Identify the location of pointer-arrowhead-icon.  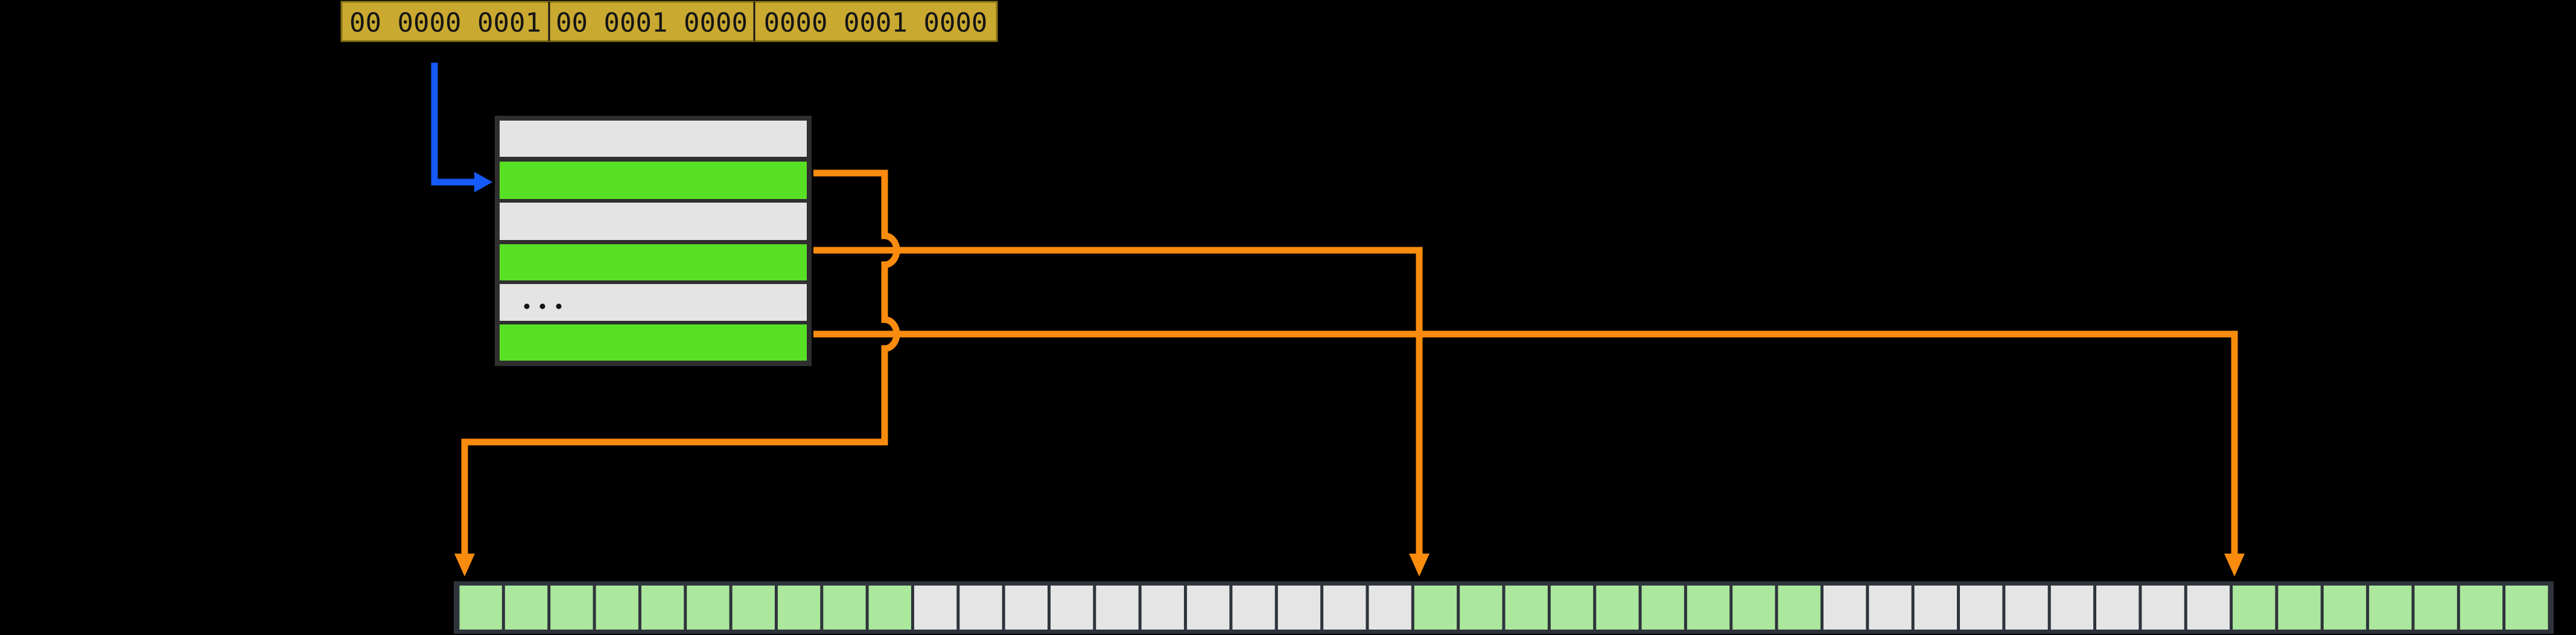
(483, 182).